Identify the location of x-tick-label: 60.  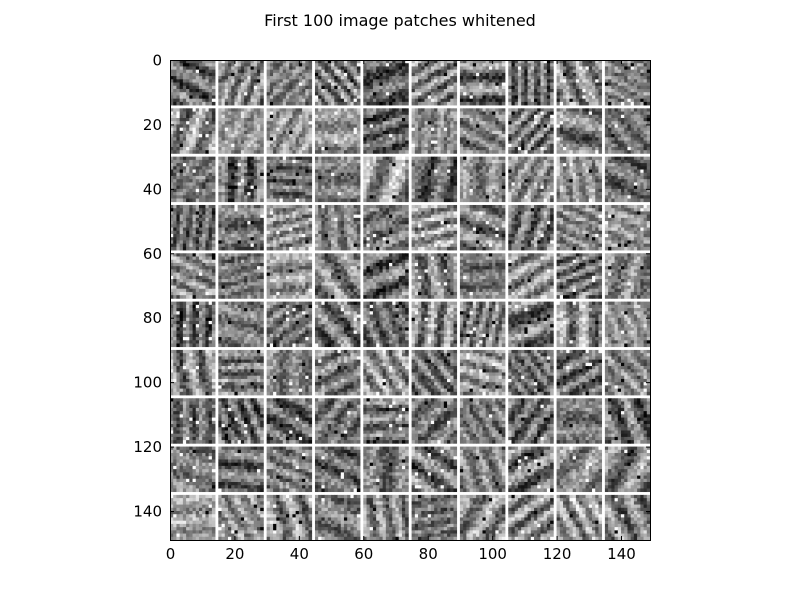
(363, 554).